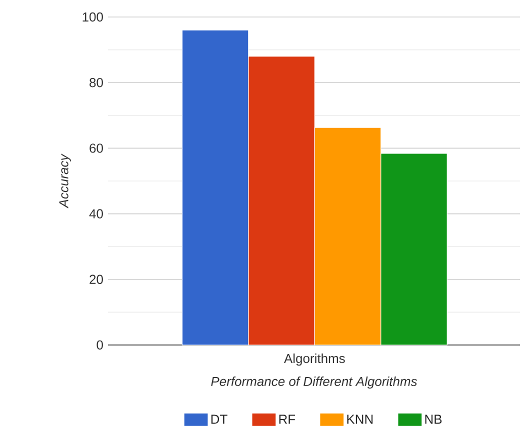 This screenshot has width=523, height=436. I want to click on y-tick-label: 20, so click(96, 279).